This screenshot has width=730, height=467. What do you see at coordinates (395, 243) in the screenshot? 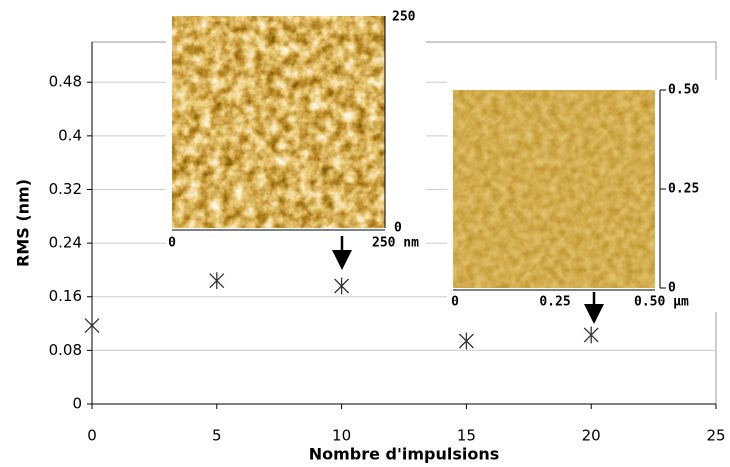
I see `scale-label: 250 nm` at bounding box center [395, 243].